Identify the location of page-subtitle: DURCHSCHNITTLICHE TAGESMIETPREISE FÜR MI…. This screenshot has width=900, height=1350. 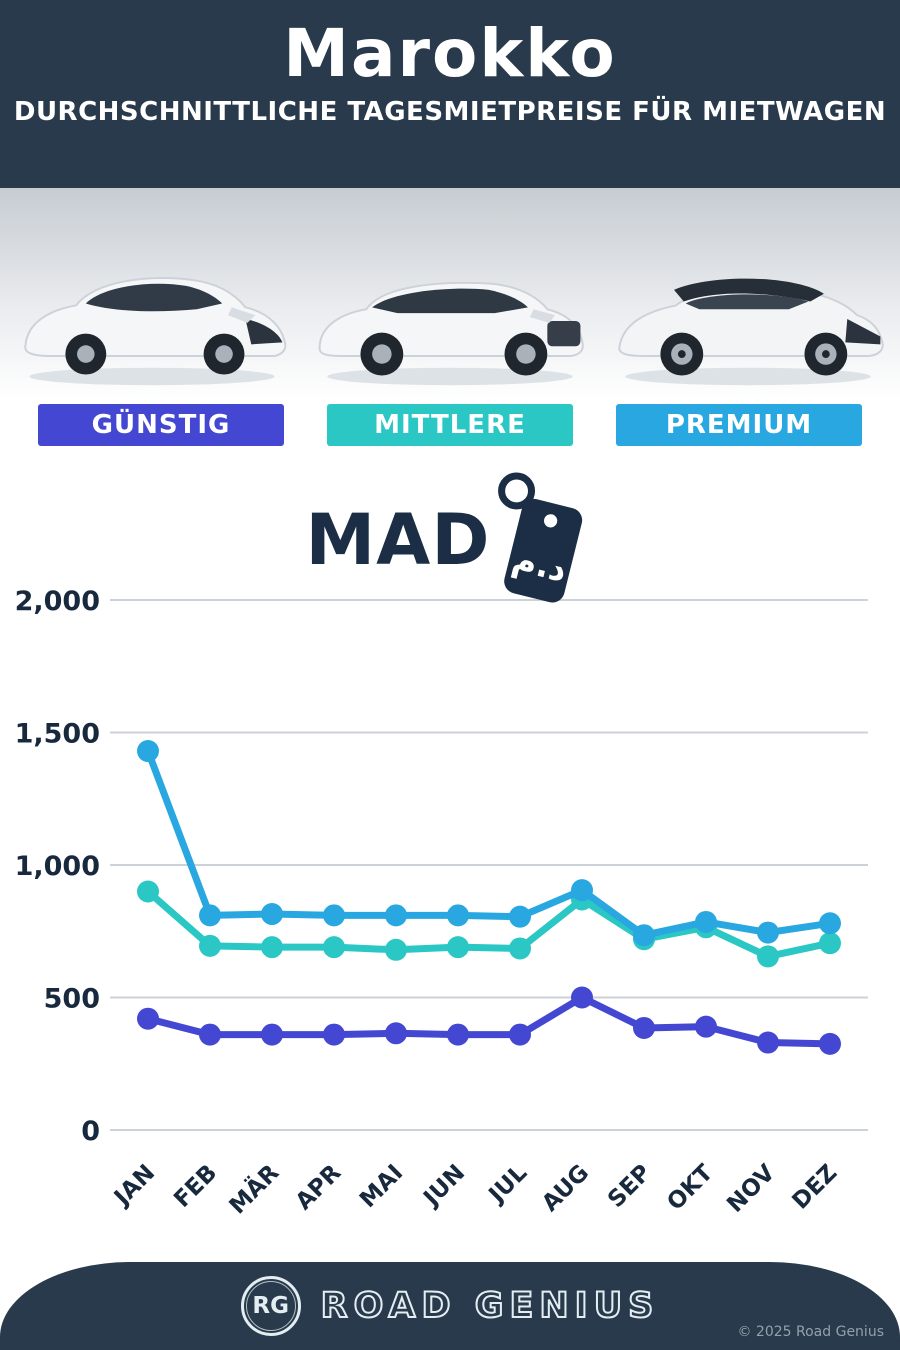
(450, 111).